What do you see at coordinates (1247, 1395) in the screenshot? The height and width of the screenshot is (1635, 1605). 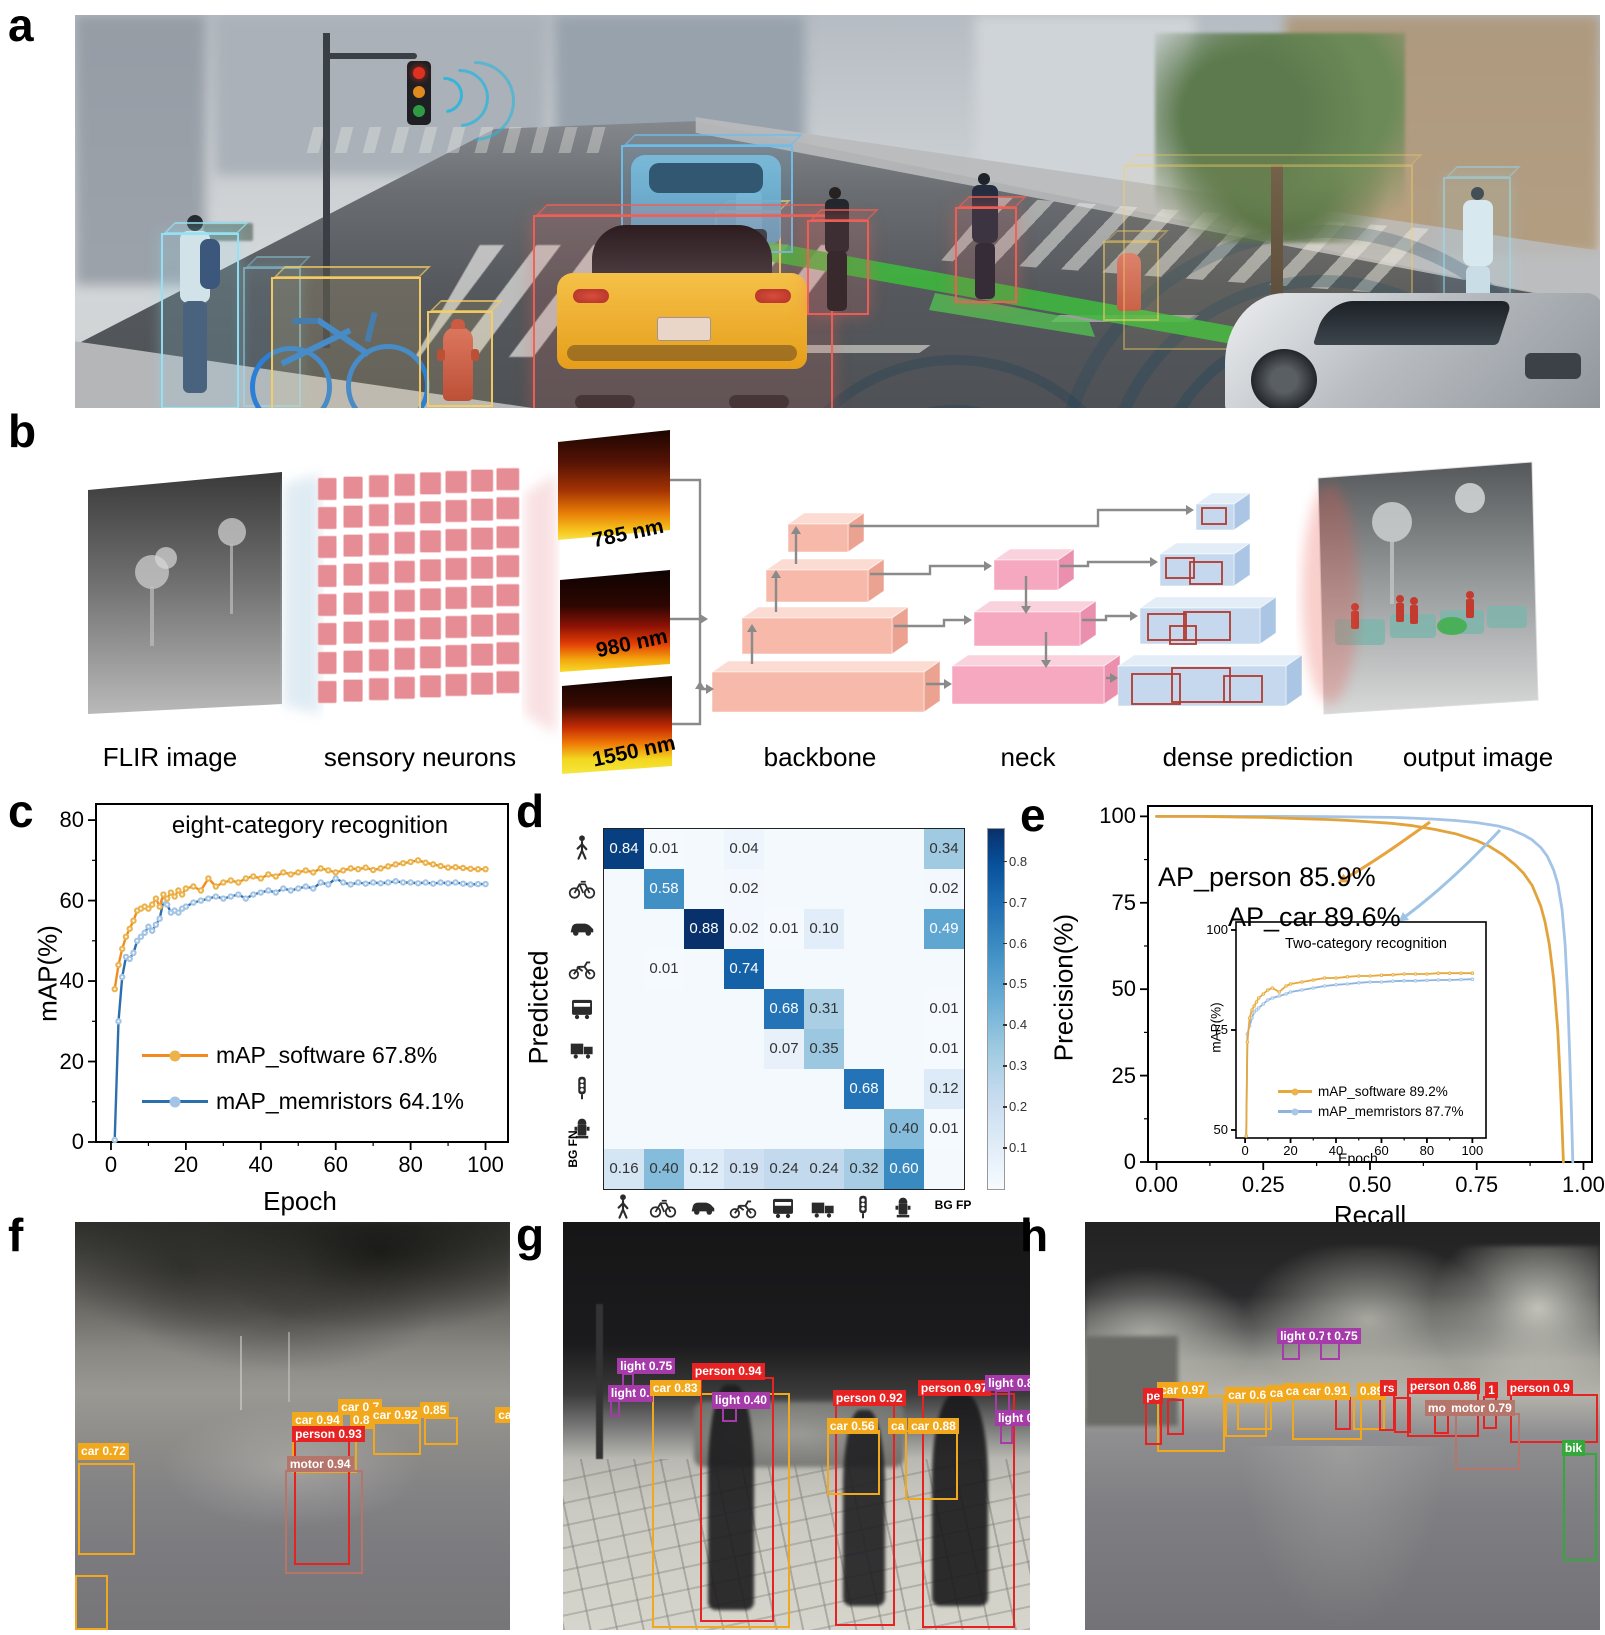 I see `detection-label: car 0.6` at bounding box center [1247, 1395].